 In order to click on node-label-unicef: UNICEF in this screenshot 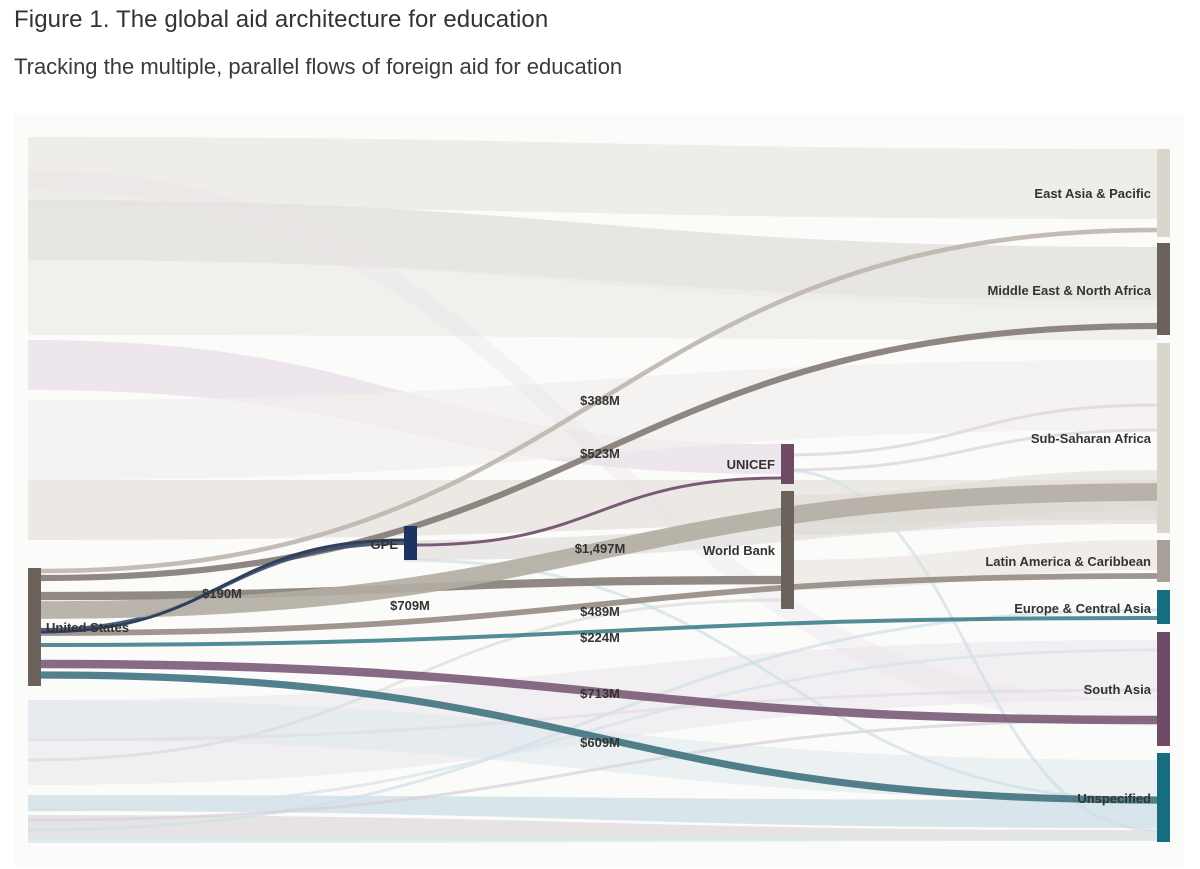, I will do `click(751, 464)`.